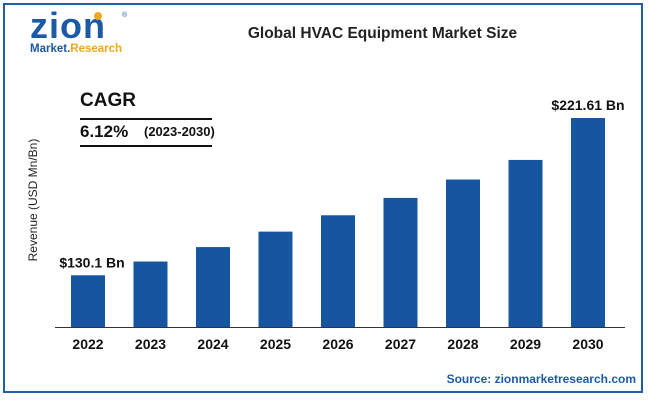 Image resolution: width=650 pixels, height=400 pixels. I want to click on logo-subtitle: Market.Research, so click(76, 49).